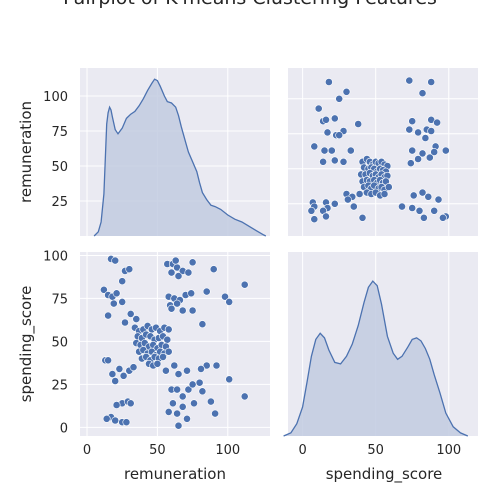 The image size is (500, 500). What do you see at coordinates (383, 152) in the screenshot?
I see `panel-spending-vs-remuneration` at bounding box center [383, 152].